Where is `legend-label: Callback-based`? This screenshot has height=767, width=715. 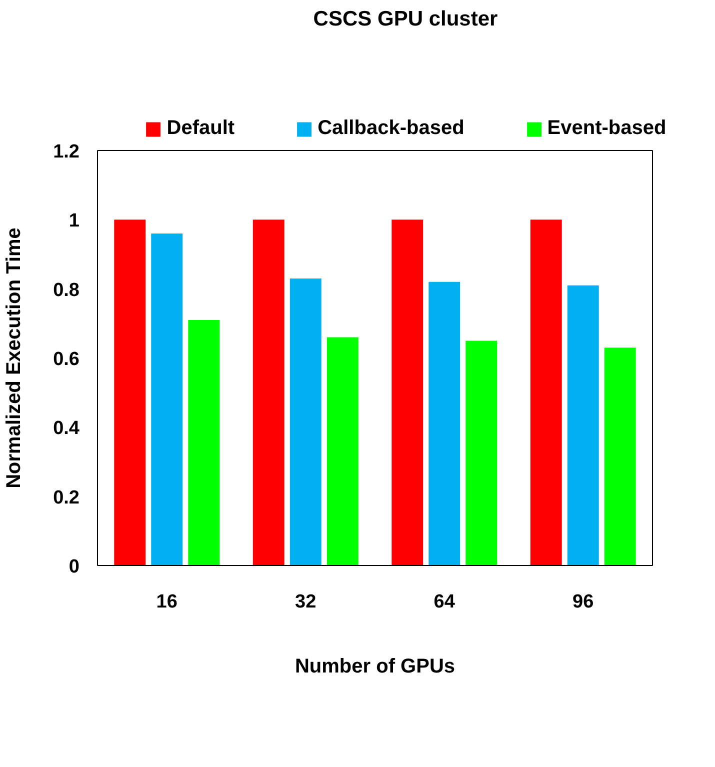 legend-label: Callback-based is located at coordinates (391, 128).